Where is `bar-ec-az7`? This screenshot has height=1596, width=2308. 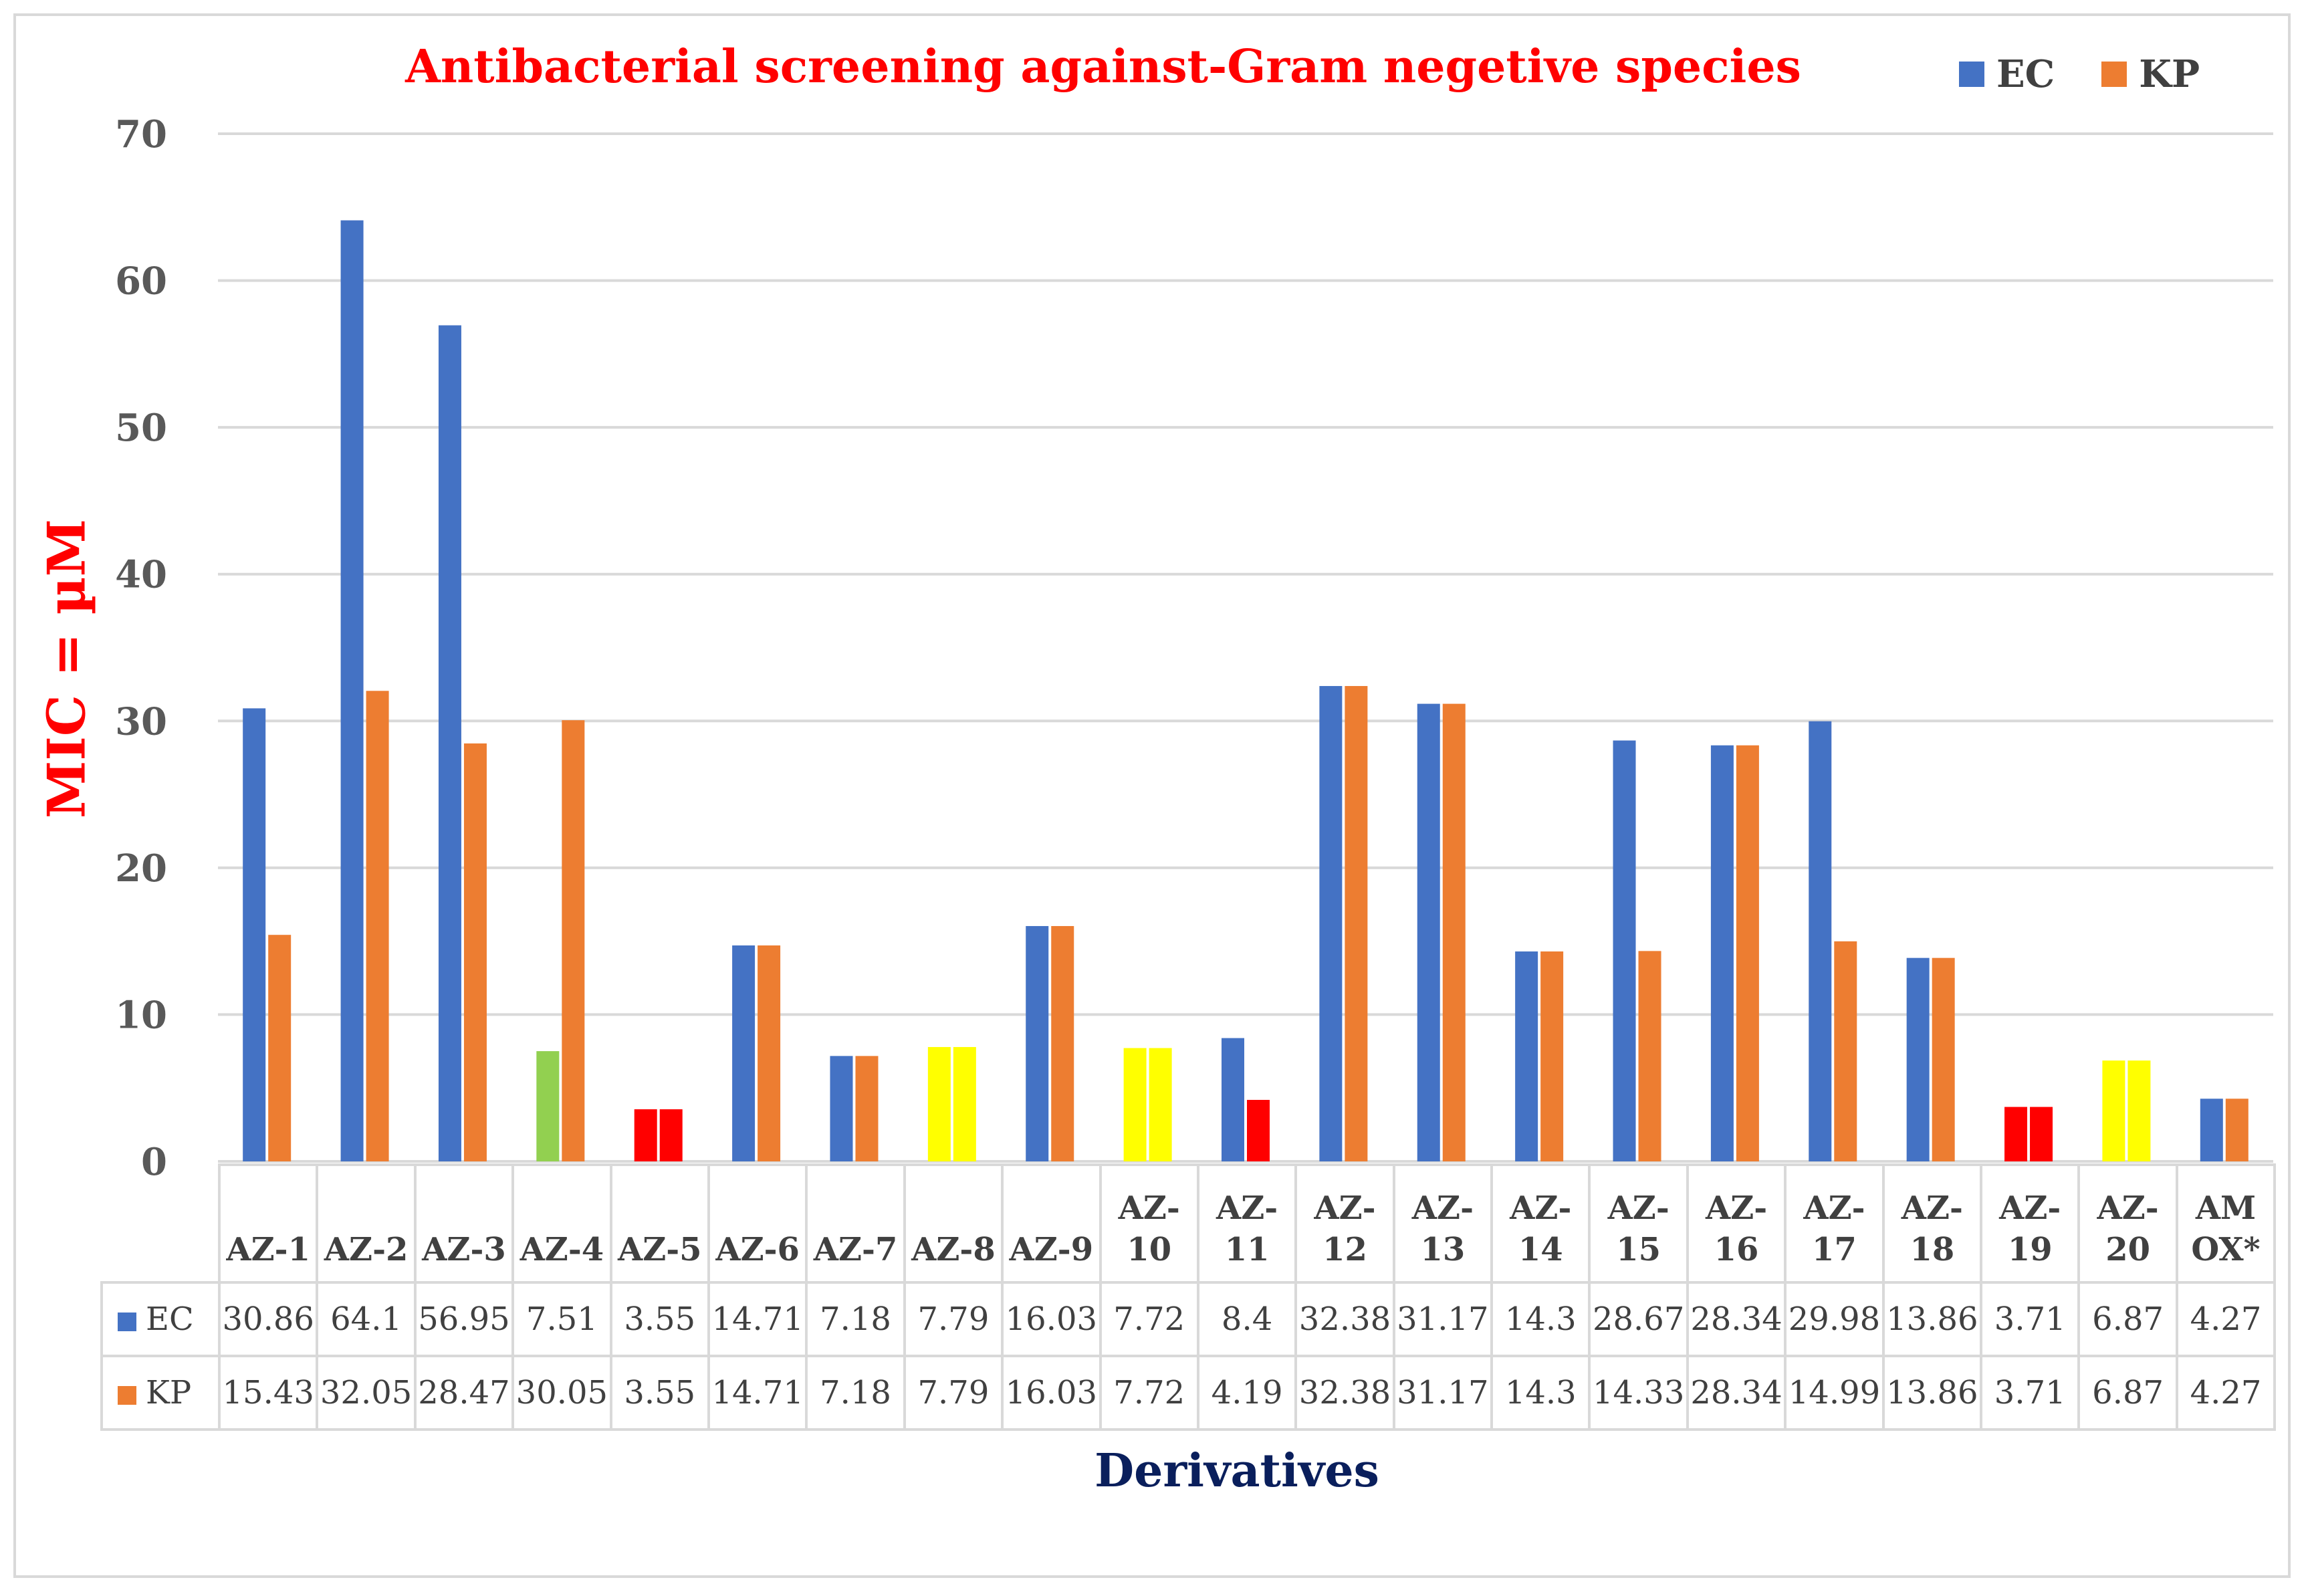
bar-ec-az7 is located at coordinates (841, 1108).